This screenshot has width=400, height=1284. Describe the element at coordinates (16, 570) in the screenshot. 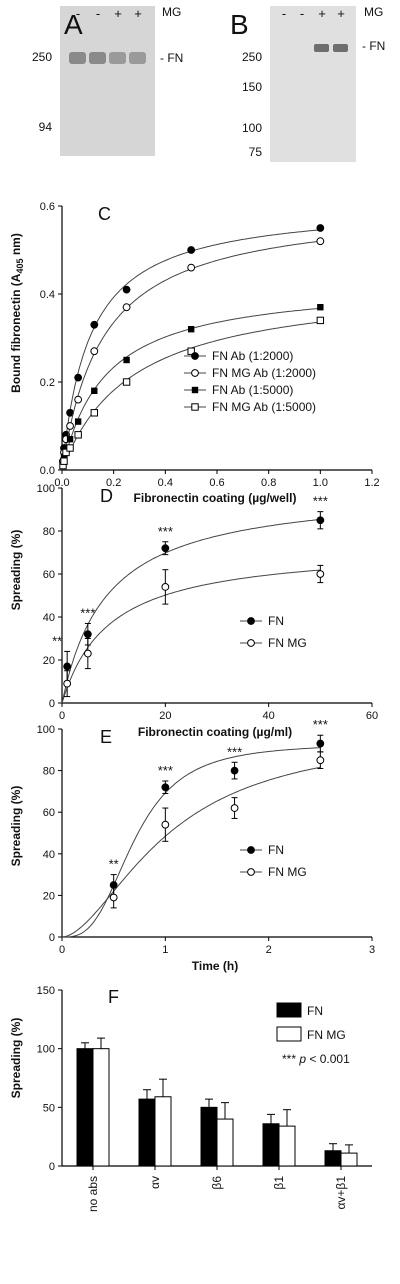

I see `chart-d-y-axis-label: Spreading (%)` at that location.